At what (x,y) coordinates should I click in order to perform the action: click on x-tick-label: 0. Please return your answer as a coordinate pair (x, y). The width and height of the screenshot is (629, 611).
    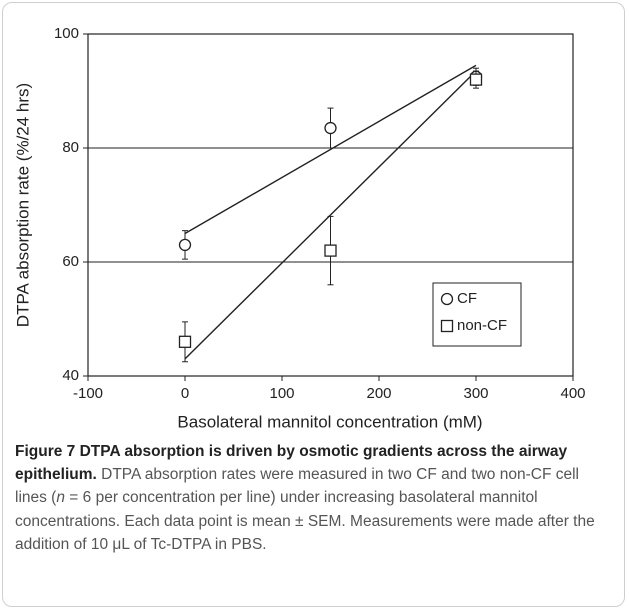
    Looking at the image, I should click on (185, 393).